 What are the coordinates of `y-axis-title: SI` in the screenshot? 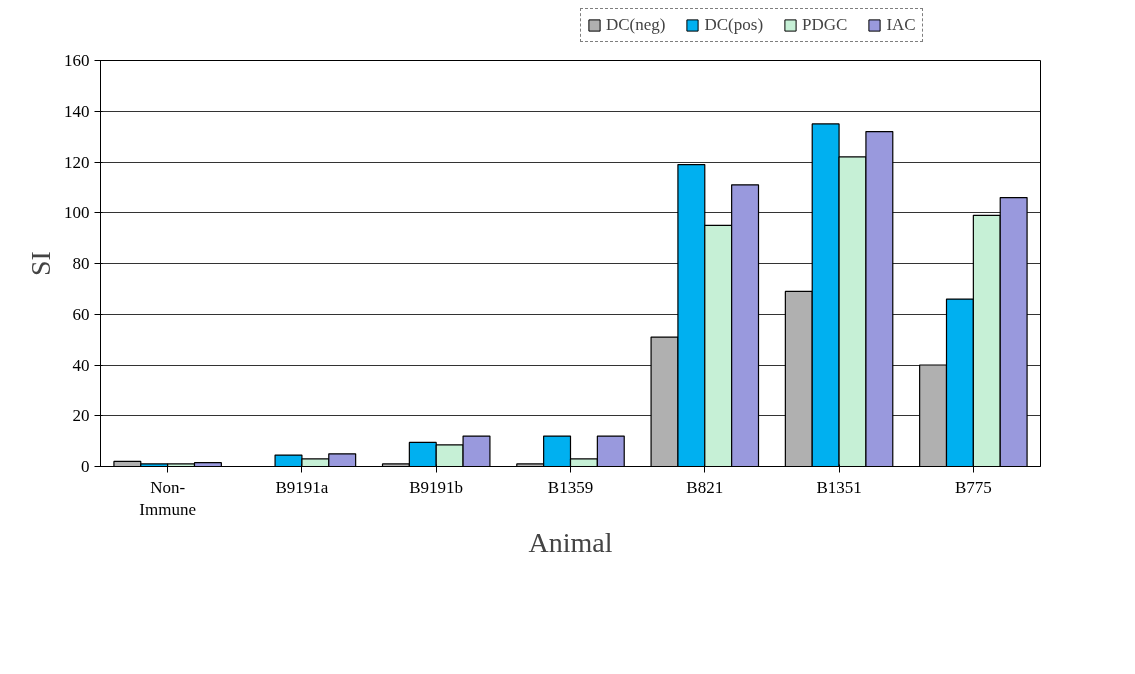 It's located at (40, 263).